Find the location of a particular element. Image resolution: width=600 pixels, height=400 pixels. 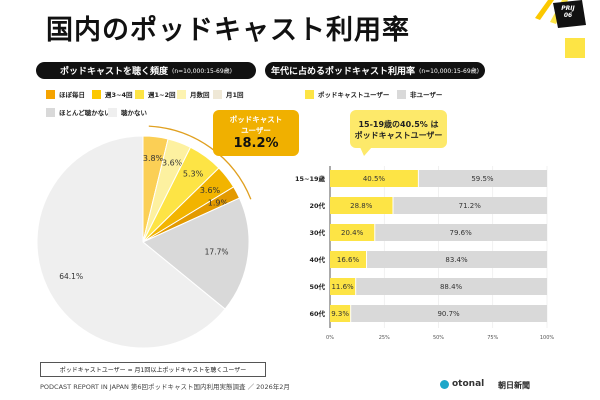

legend-item: 週1~2回 is located at coordinates (155, 94).